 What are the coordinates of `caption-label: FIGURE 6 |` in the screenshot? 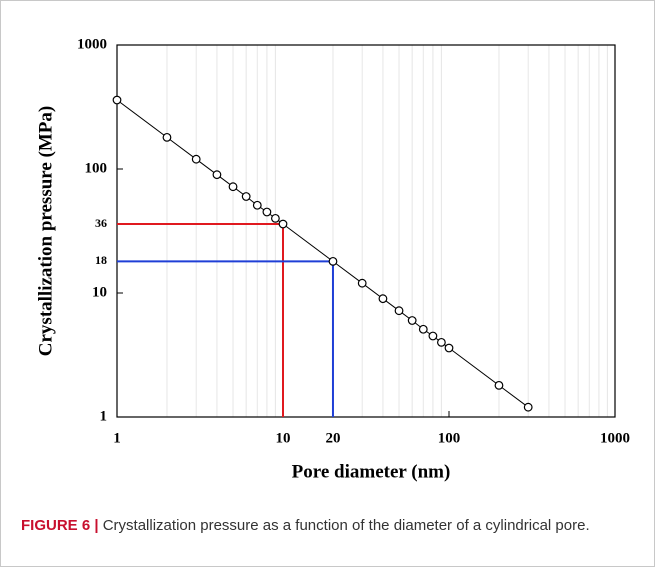 It's located at (60, 525).